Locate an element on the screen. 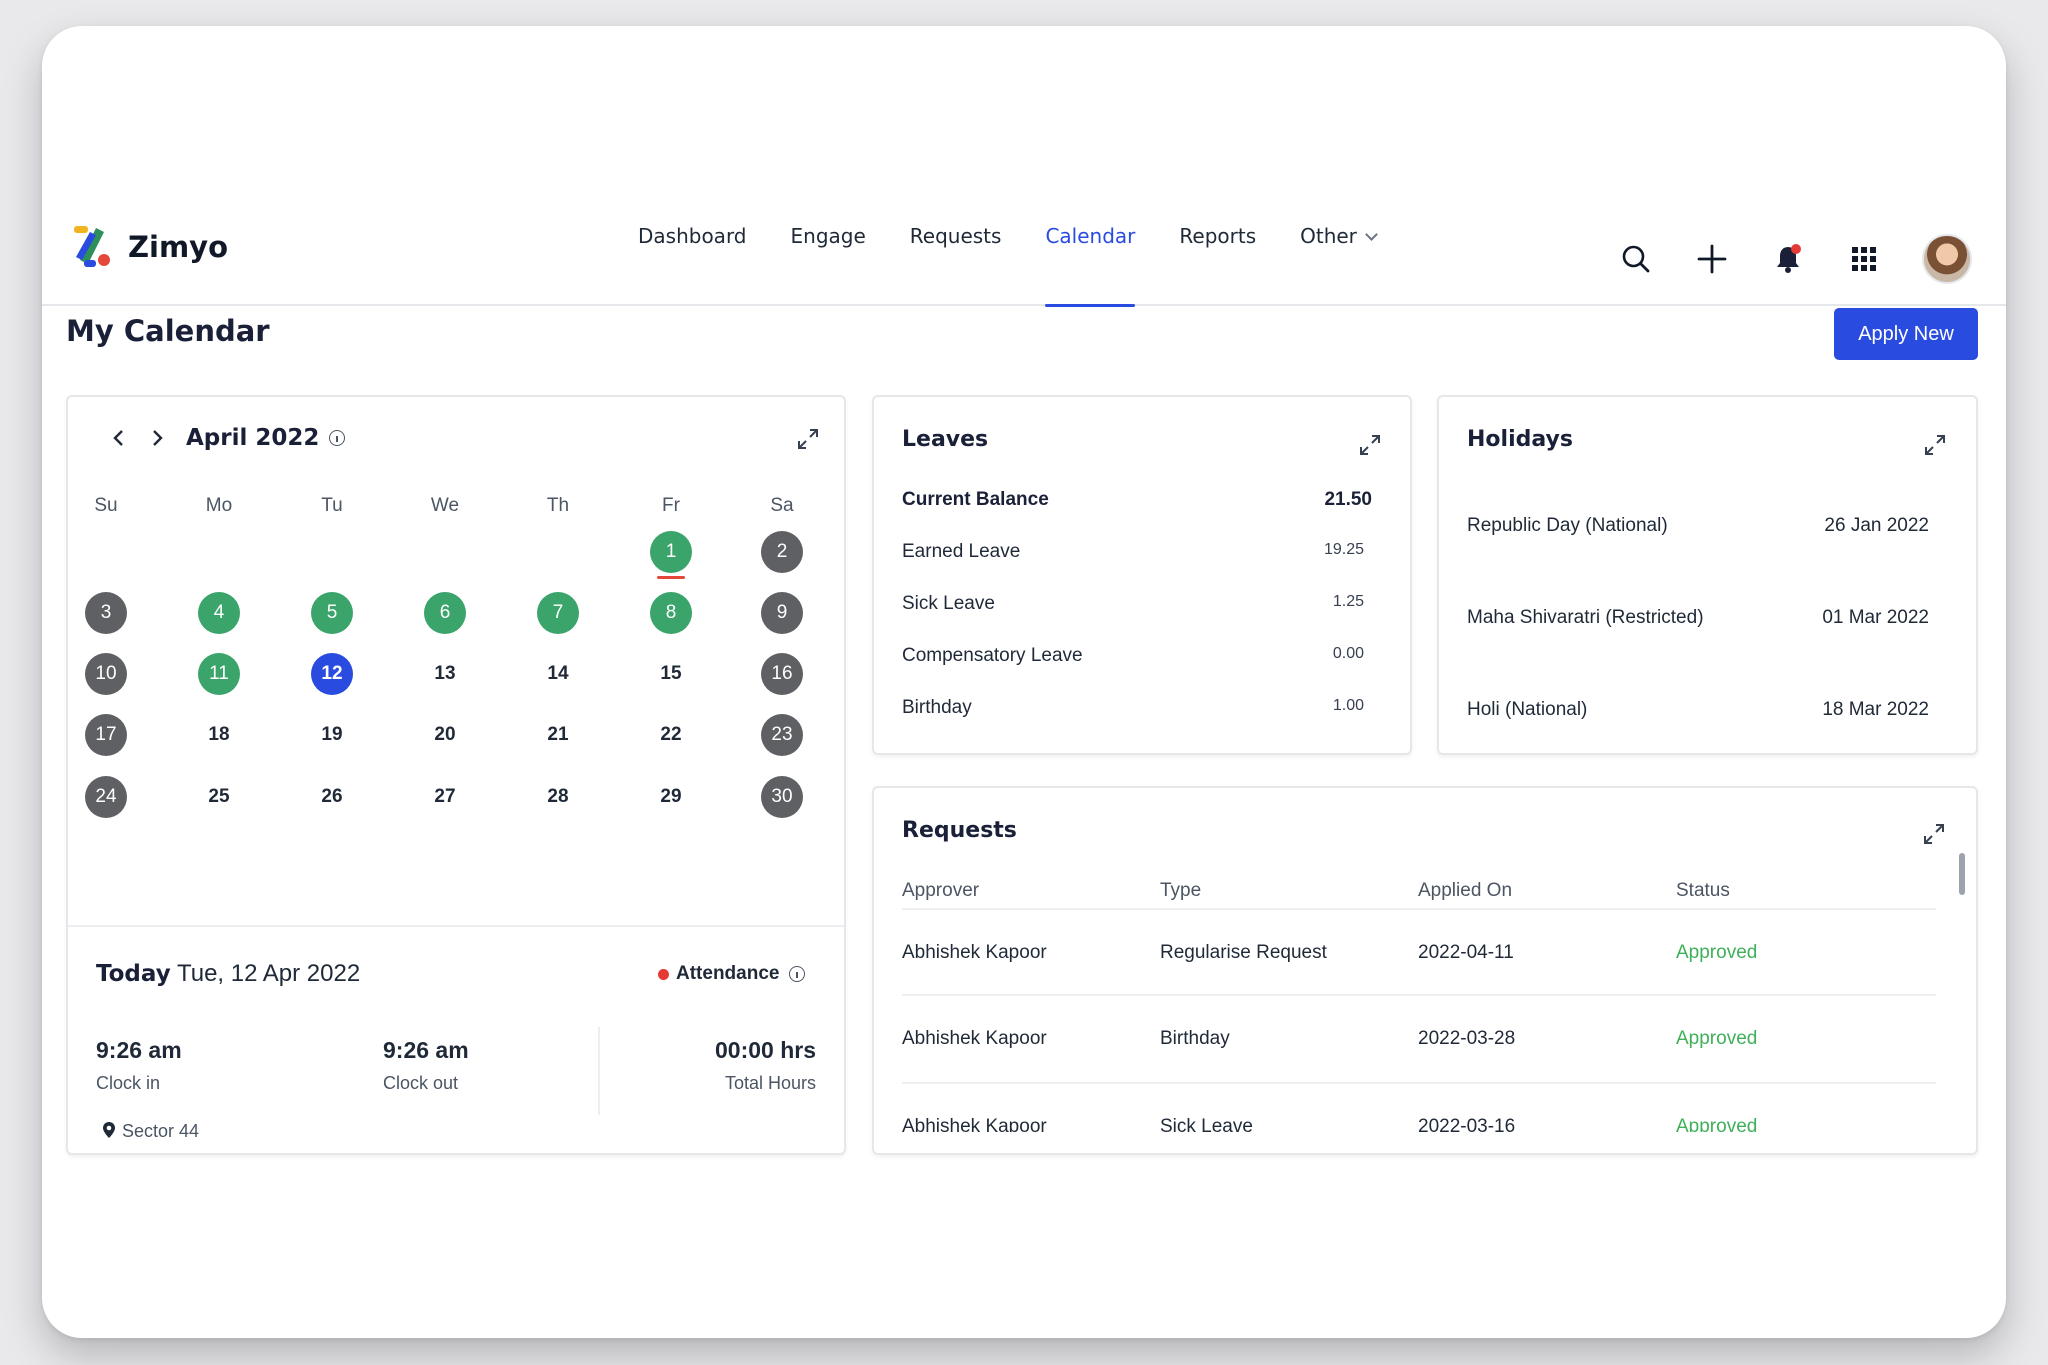 Image resolution: width=2048 pixels, height=1365 pixels. attendance-status-dot is located at coordinates (663, 974).